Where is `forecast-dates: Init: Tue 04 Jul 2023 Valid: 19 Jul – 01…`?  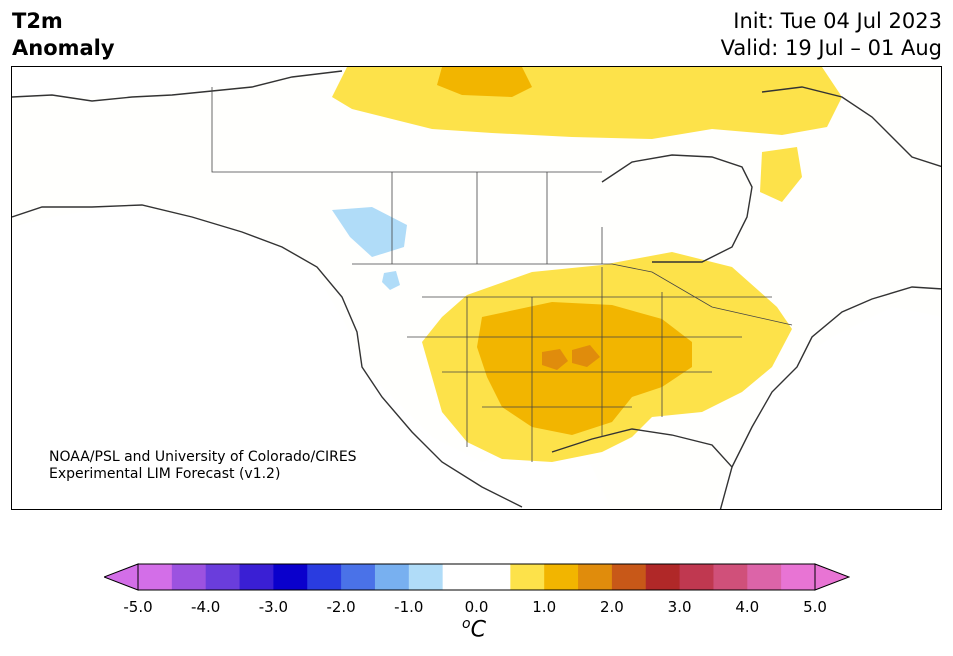
forecast-dates: Init: Tue 04 Jul 2023 Valid: 19 Jul – 01… is located at coordinates (831, 35).